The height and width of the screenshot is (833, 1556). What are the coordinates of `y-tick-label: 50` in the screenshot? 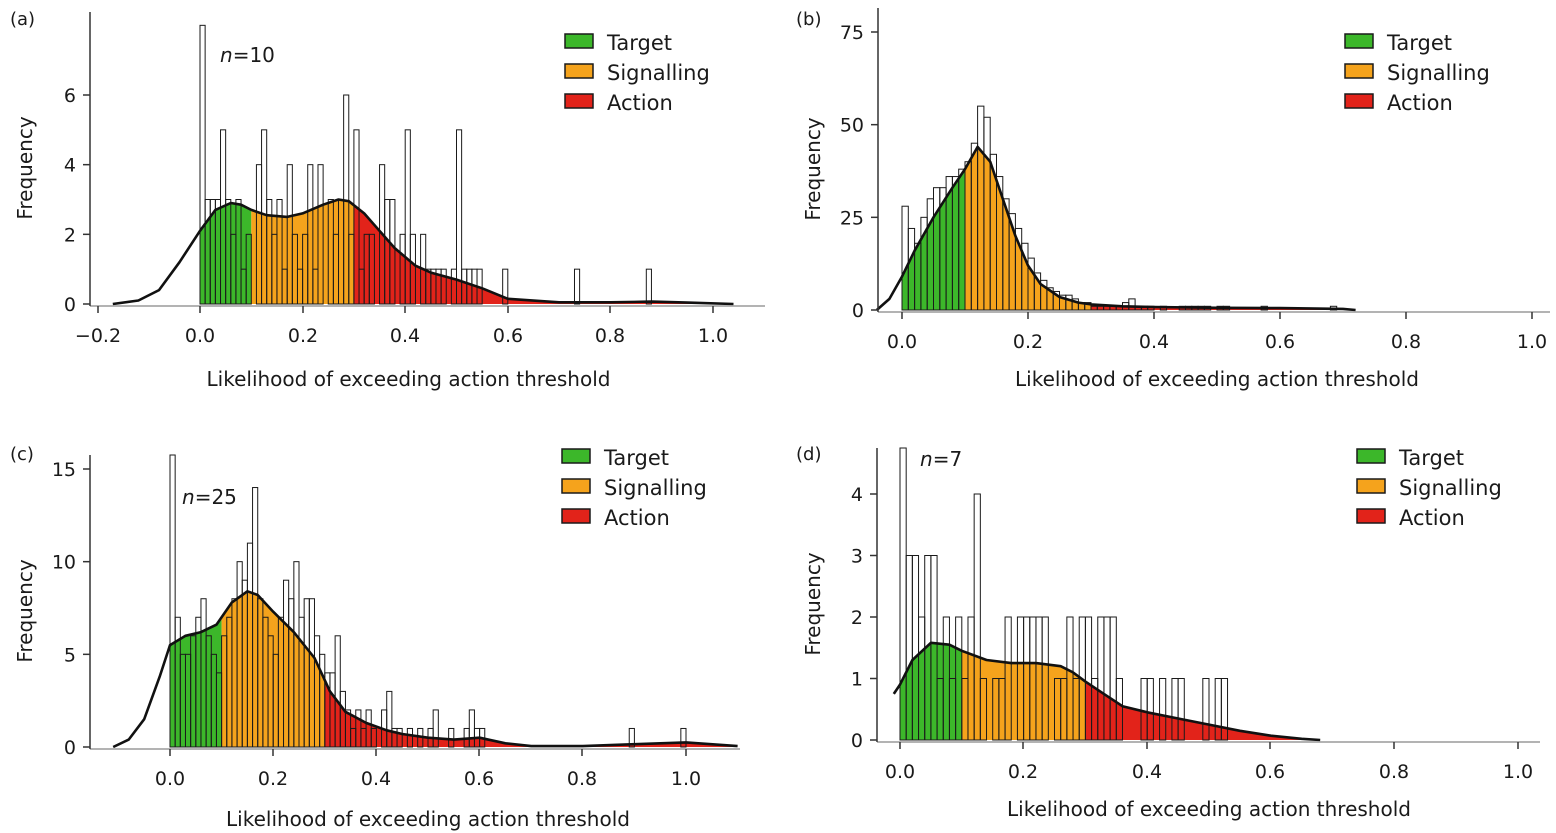 It's located at (852, 126).